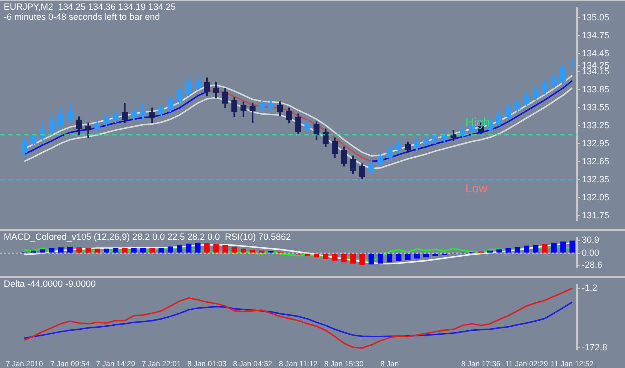 This screenshot has width=625, height=368. What do you see at coordinates (148, 237) in the screenshot?
I see `chart-title: MACD_Colored_v105 (12,26,9) 28.2 0.0 22.5 28.2 0.0 RSI(10) 70.5862` at bounding box center [148, 237].